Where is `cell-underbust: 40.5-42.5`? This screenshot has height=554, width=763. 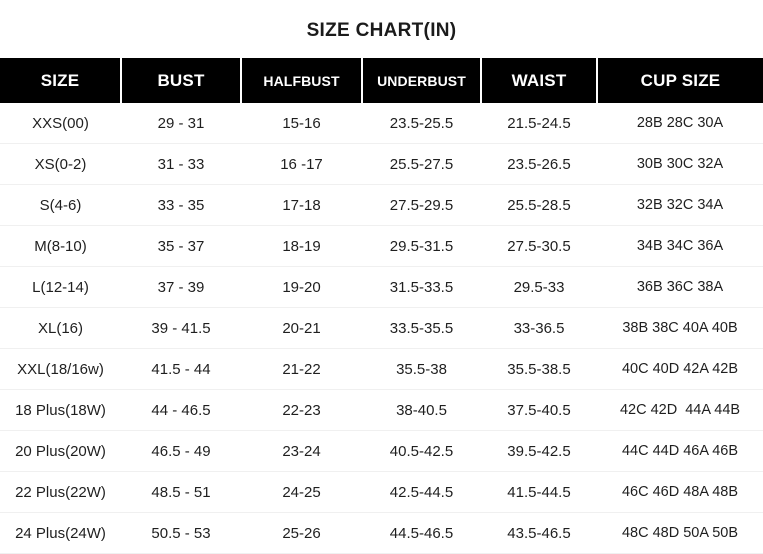 cell-underbust: 40.5-42.5 is located at coordinates (421, 451).